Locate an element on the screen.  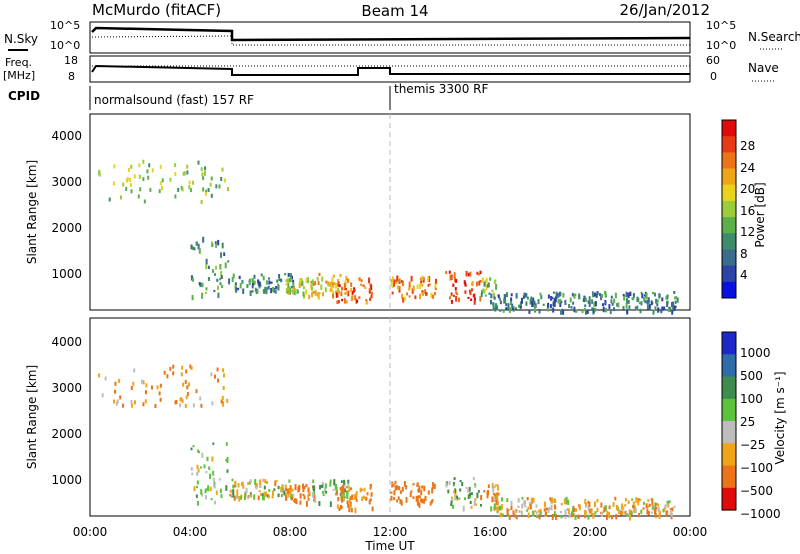
power-cbar-tick-4: 4 is located at coordinates (744, 275).